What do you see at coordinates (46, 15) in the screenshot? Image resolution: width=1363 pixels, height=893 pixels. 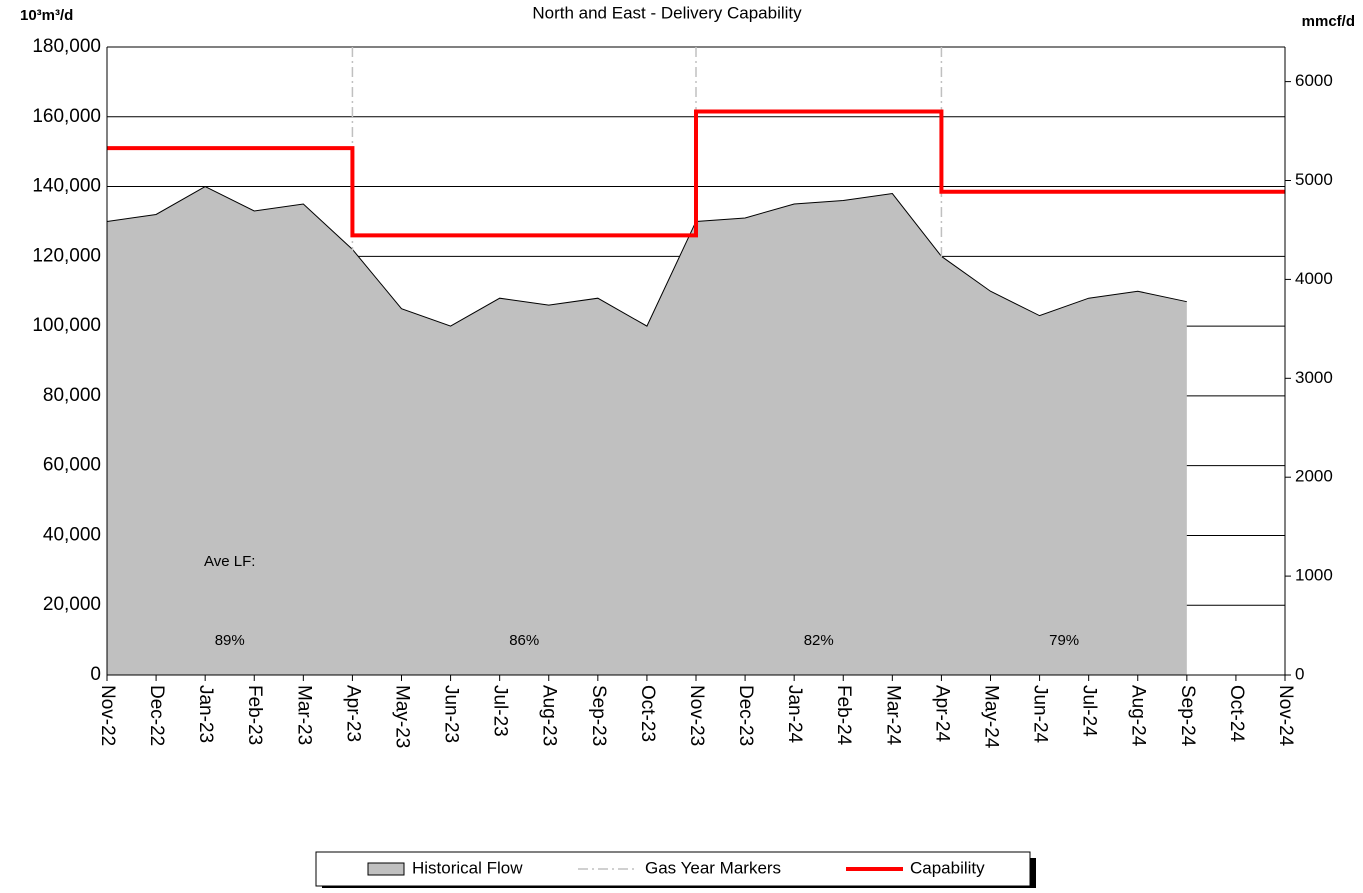 I see `y-axis-label: 10³m³/d` at bounding box center [46, 15].